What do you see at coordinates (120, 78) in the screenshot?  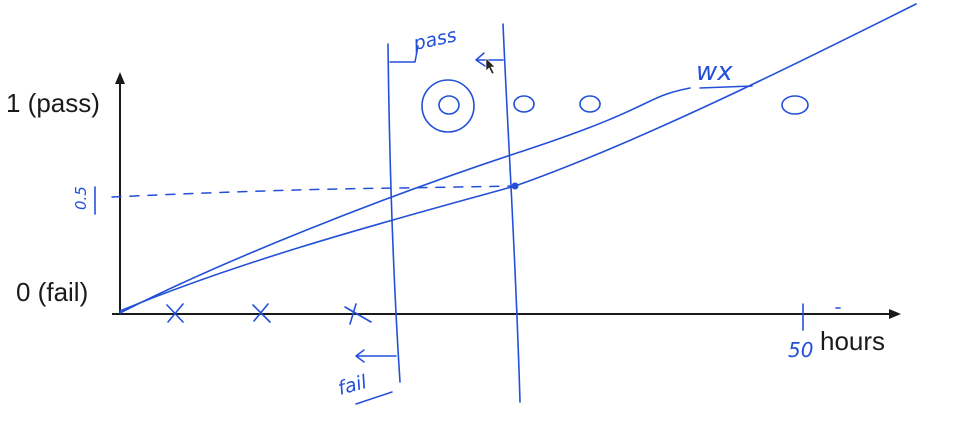 I see `y-axis-arrowhead` at bounding box center [120, 78].